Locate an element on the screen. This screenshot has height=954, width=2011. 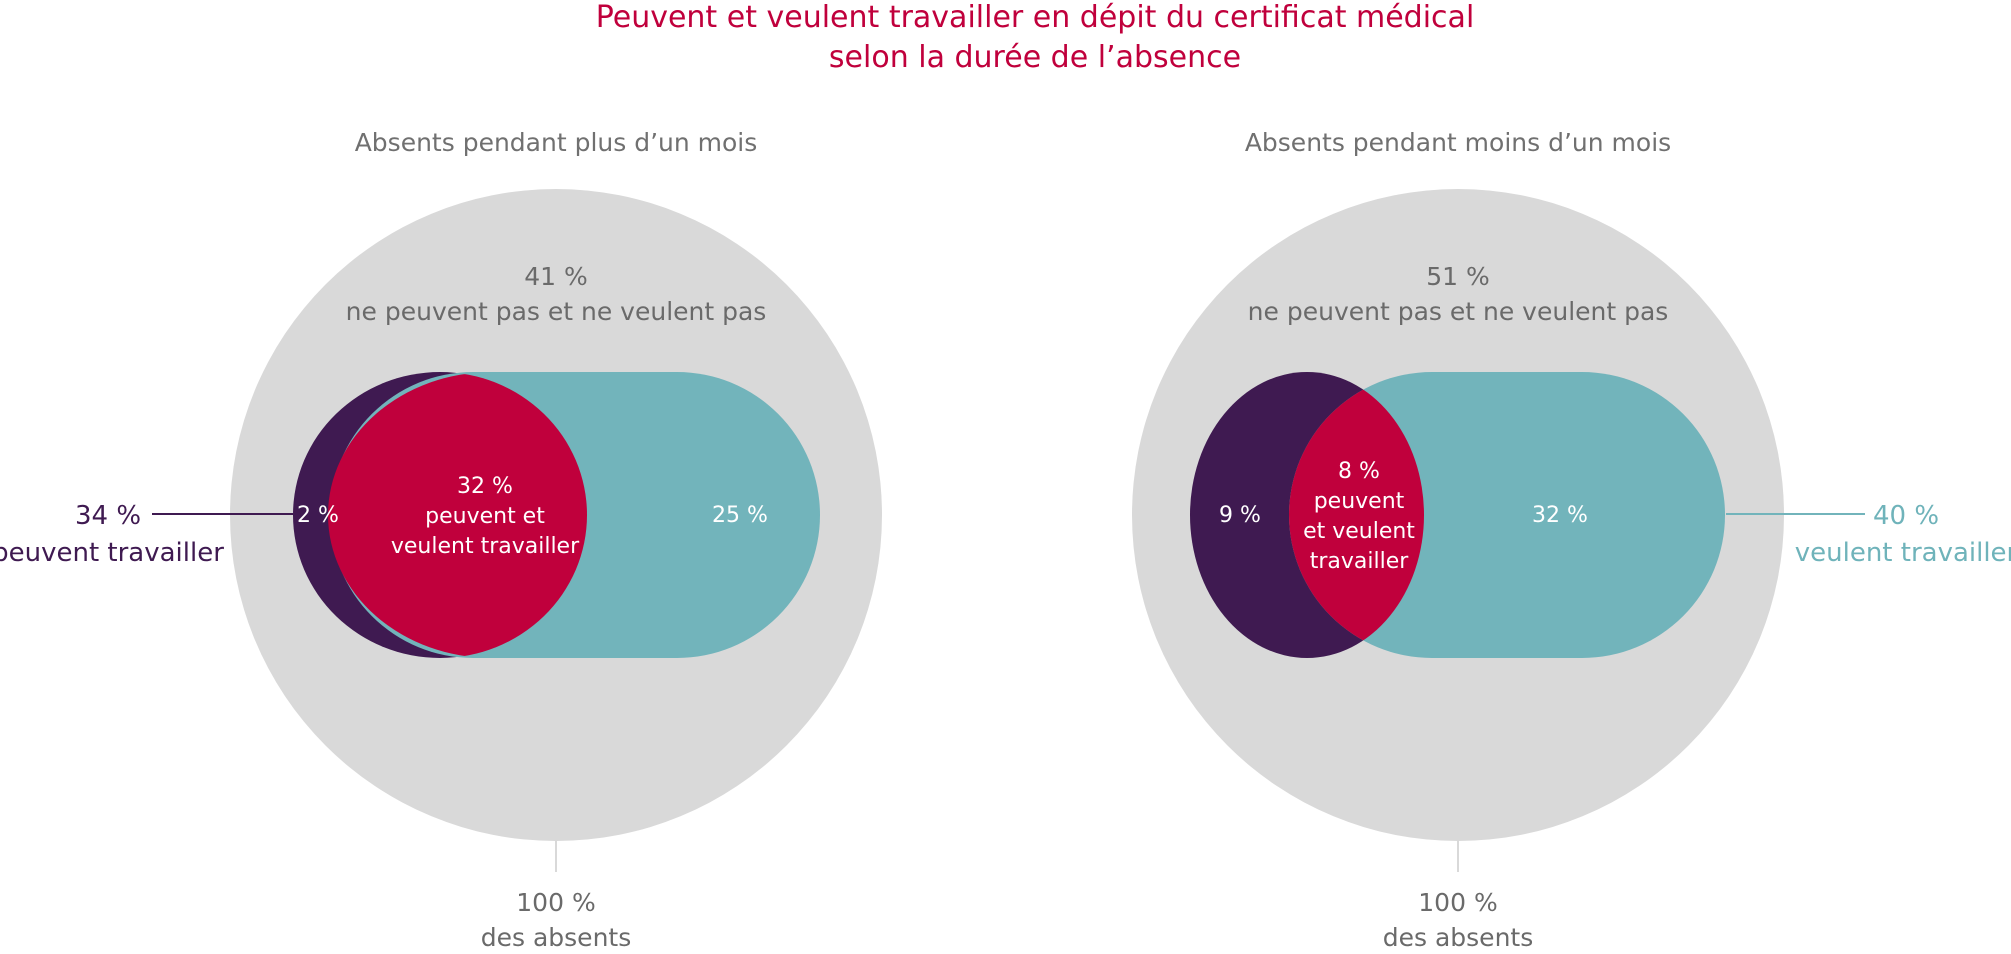
panel-right-title: Absents pendant moins d’un mois is located at coordinates (1458, 142).